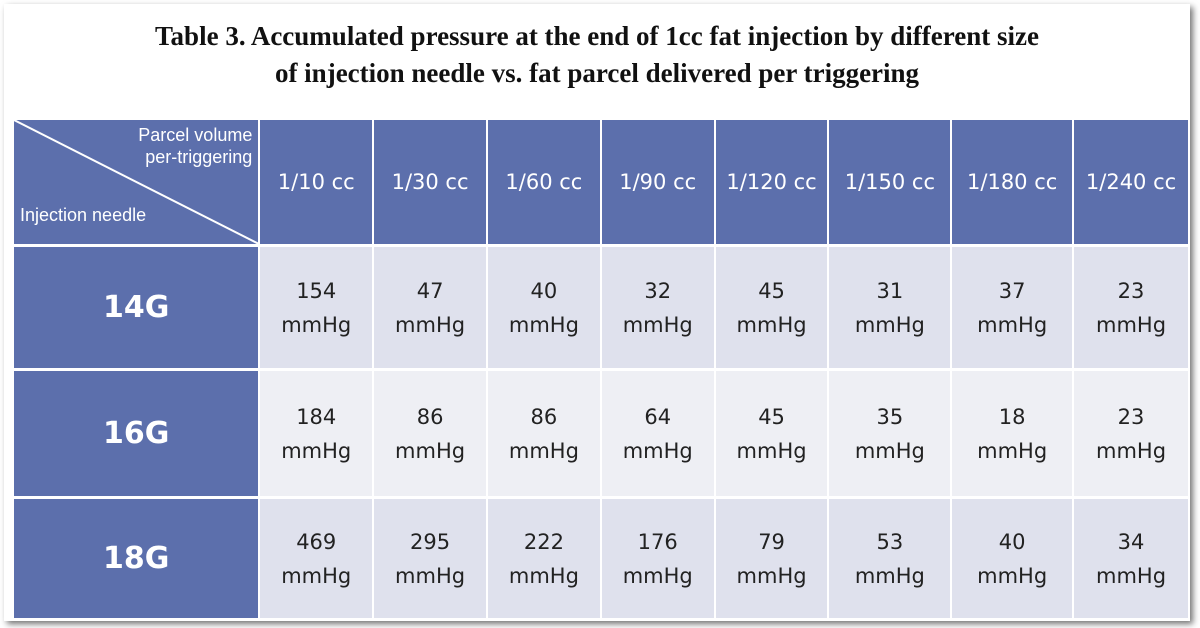 The height and width of the screenshot is (628, 1200). What do you see at coordinates (658, 416) in the screenshot?
I see `pressure-value: 64` at bounding box center [658, 416].